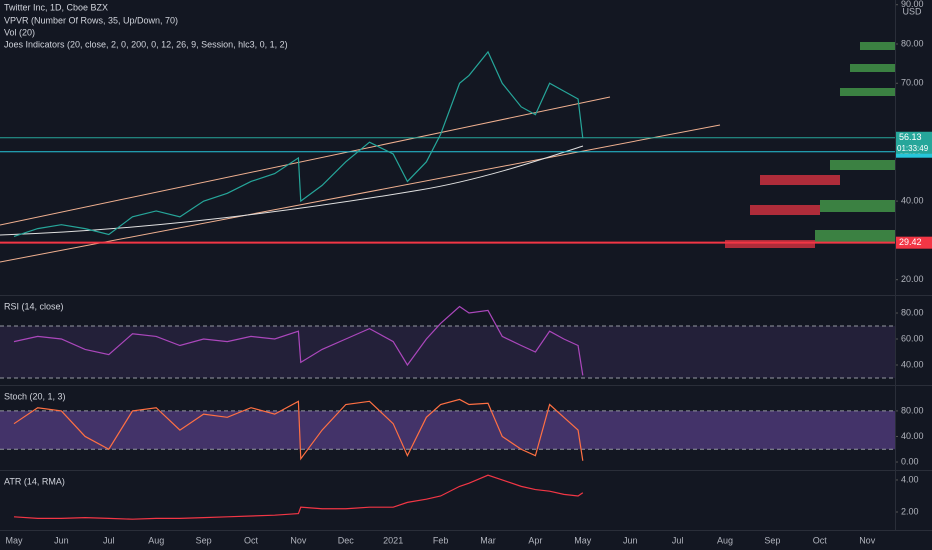 This screenshot has width=932, height=550. I want to click on price-label: 29.42, so click(910, 242).